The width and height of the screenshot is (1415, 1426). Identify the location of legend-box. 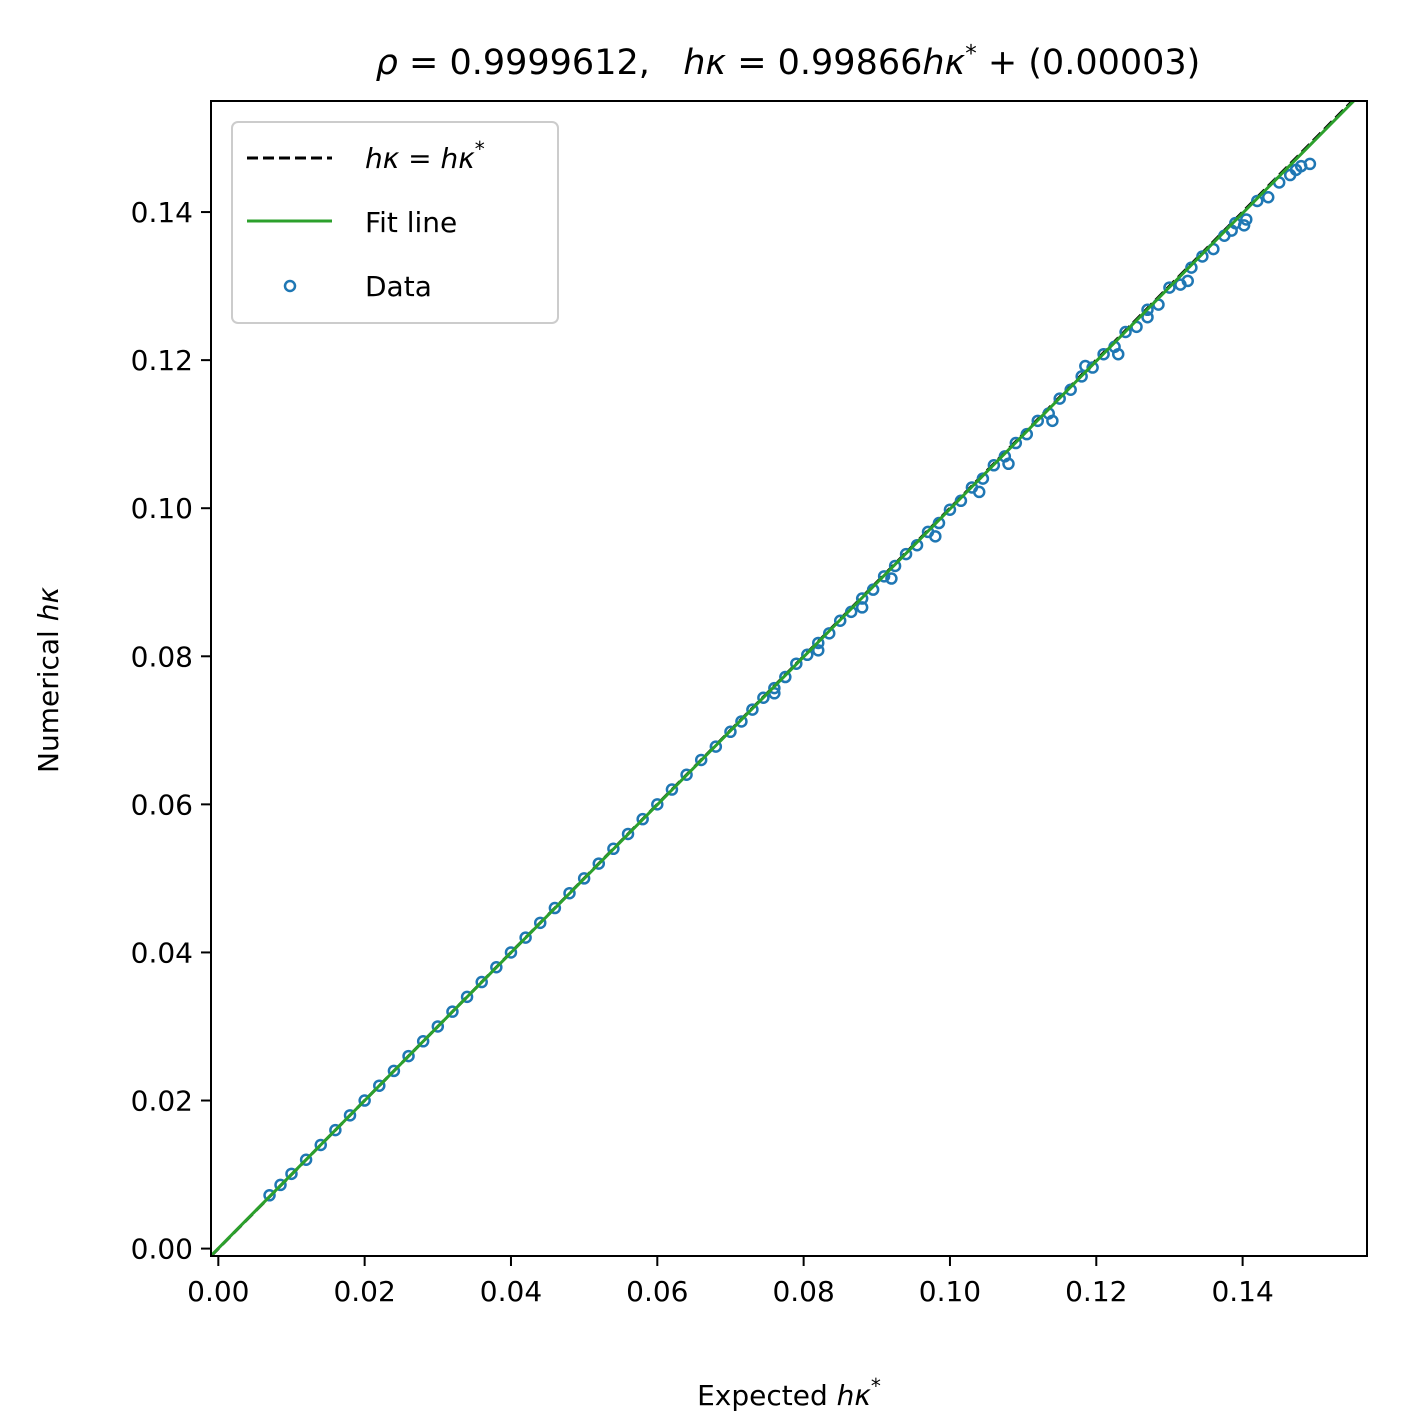
(395, 222).